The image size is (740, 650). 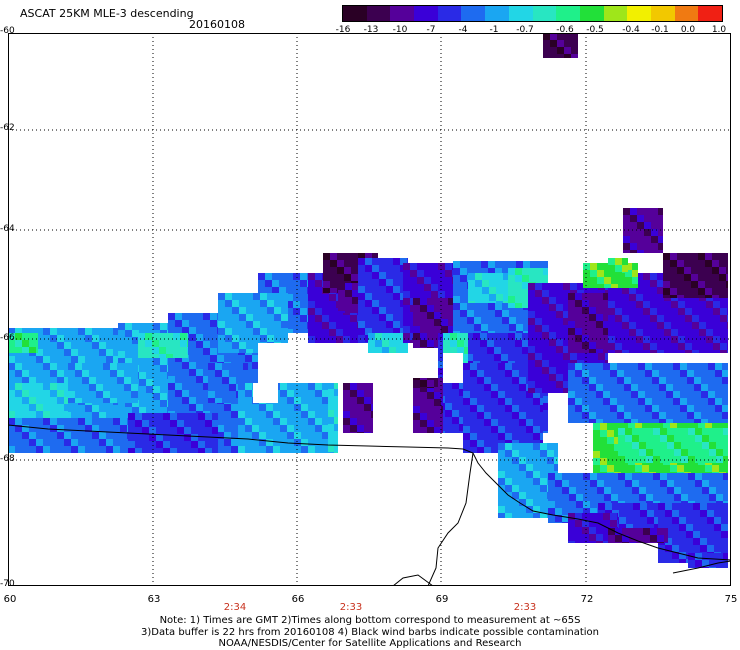 What do you see at coordinates (525, 607) in the screenshot?
I see `pass-time-label: 2:33` at bounding box center [525, 607].